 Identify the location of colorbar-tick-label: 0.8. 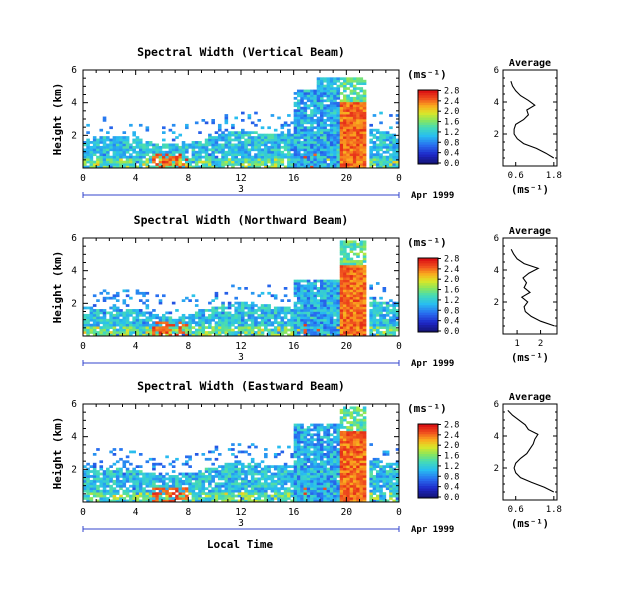
(451, 143).